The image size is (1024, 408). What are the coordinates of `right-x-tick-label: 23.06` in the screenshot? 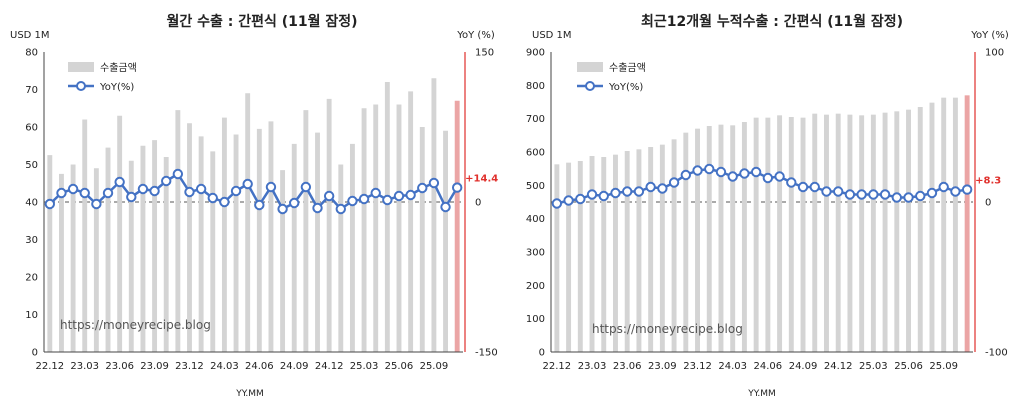 It's located at (627, 366).